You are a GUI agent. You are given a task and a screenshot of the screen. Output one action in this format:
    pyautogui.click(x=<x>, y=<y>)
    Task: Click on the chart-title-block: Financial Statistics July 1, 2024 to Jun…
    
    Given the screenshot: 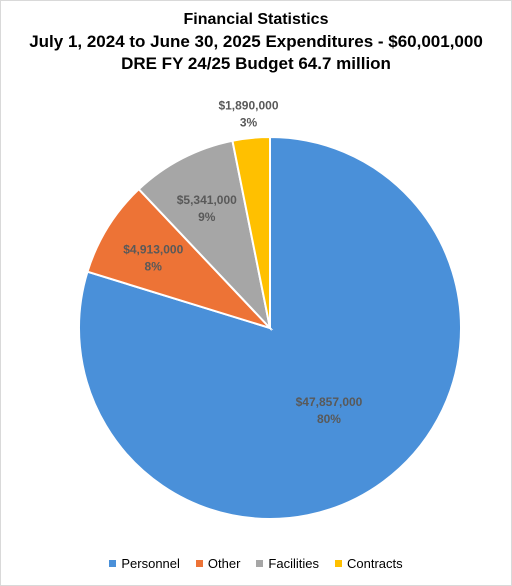 What is the action you would take?
    pyautogui.click(x=256, y=42)
    